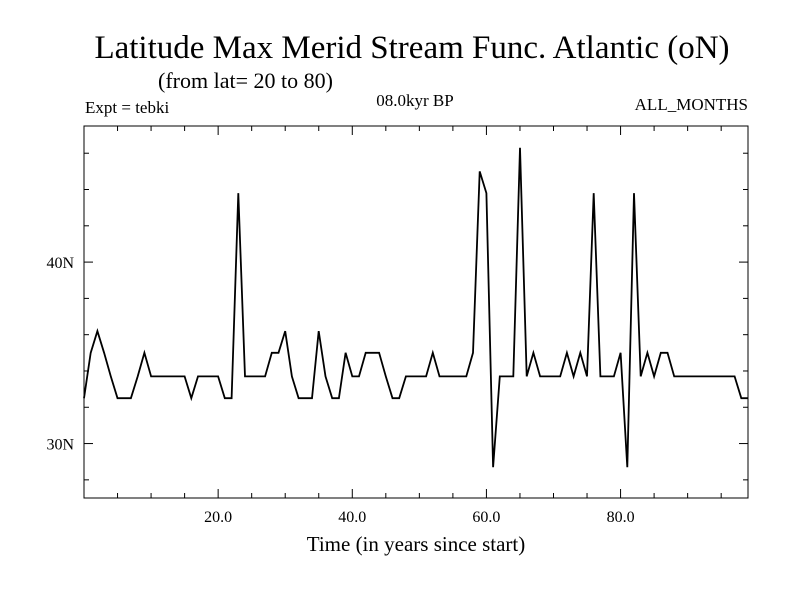 The width and height of the screenshot is (800, 600). I want to click on period-label: 08.0kyr BP, so click(414, 100).